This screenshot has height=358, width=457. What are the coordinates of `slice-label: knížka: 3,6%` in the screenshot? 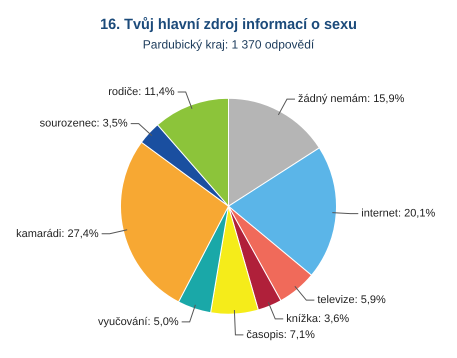 It's located at (318, 318).